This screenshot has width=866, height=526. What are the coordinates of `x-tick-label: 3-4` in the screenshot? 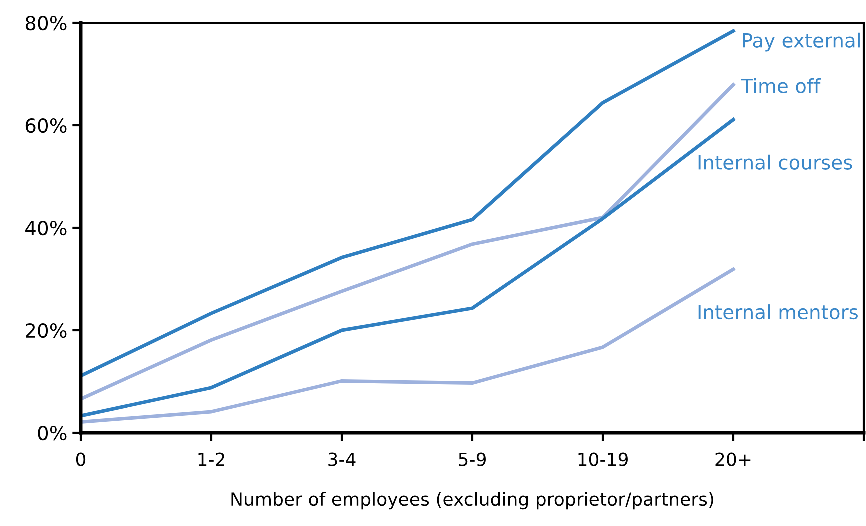 It's located at (342, 459).